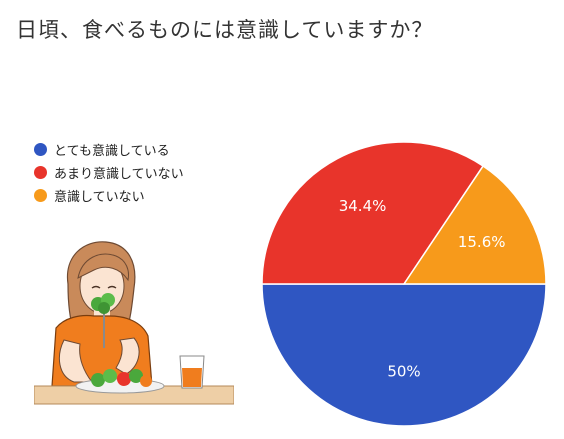 The image size is (564, 439). I want to click on legend-item-not-conscious: 意識していない, so click(109, 195).